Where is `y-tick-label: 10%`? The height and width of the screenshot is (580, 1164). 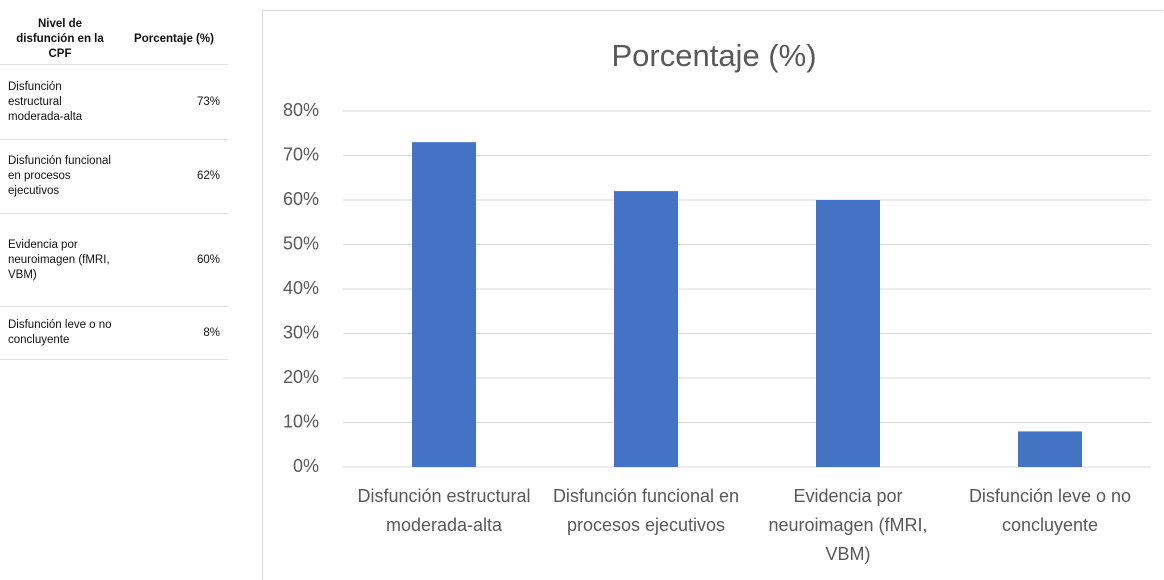 y-tick-label: 10% is located at coordinates (301, 421).